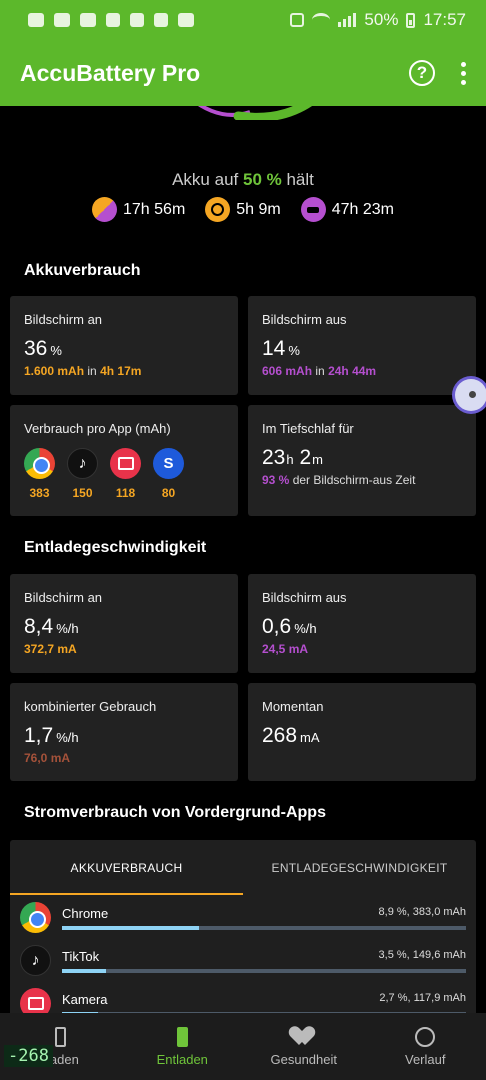  I want to click on wifi-icon, so click(321, 20).